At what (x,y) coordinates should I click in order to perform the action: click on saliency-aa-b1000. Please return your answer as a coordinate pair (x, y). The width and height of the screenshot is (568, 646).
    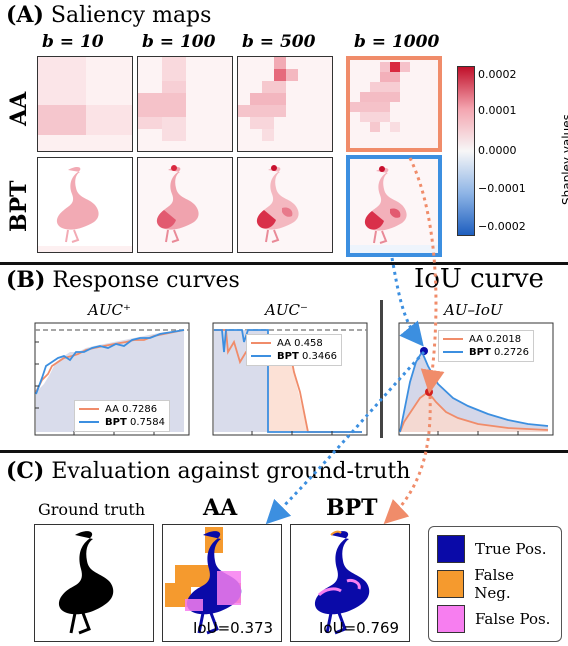
    Looking at the image, I should click on (394, 104).